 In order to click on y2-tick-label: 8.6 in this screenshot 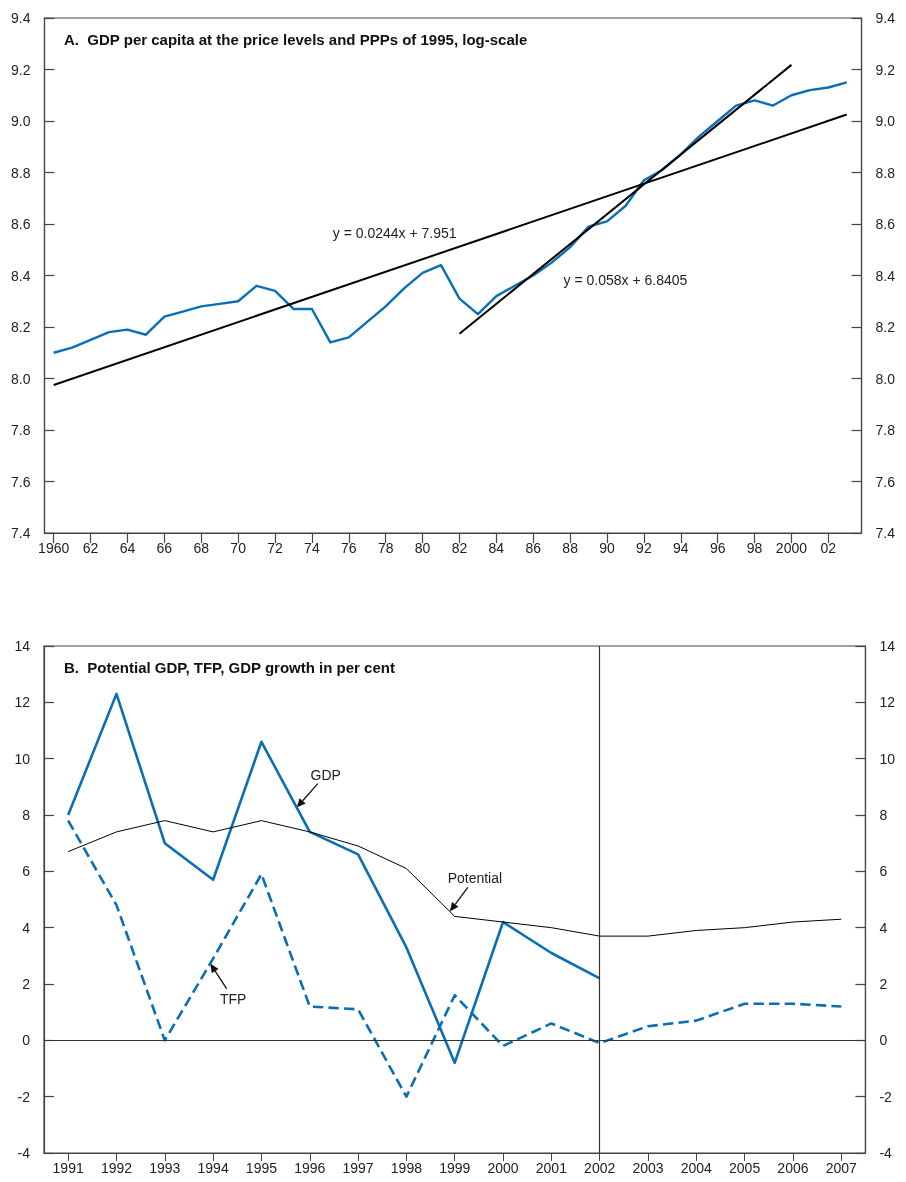, I will do `click(885, 224)`.